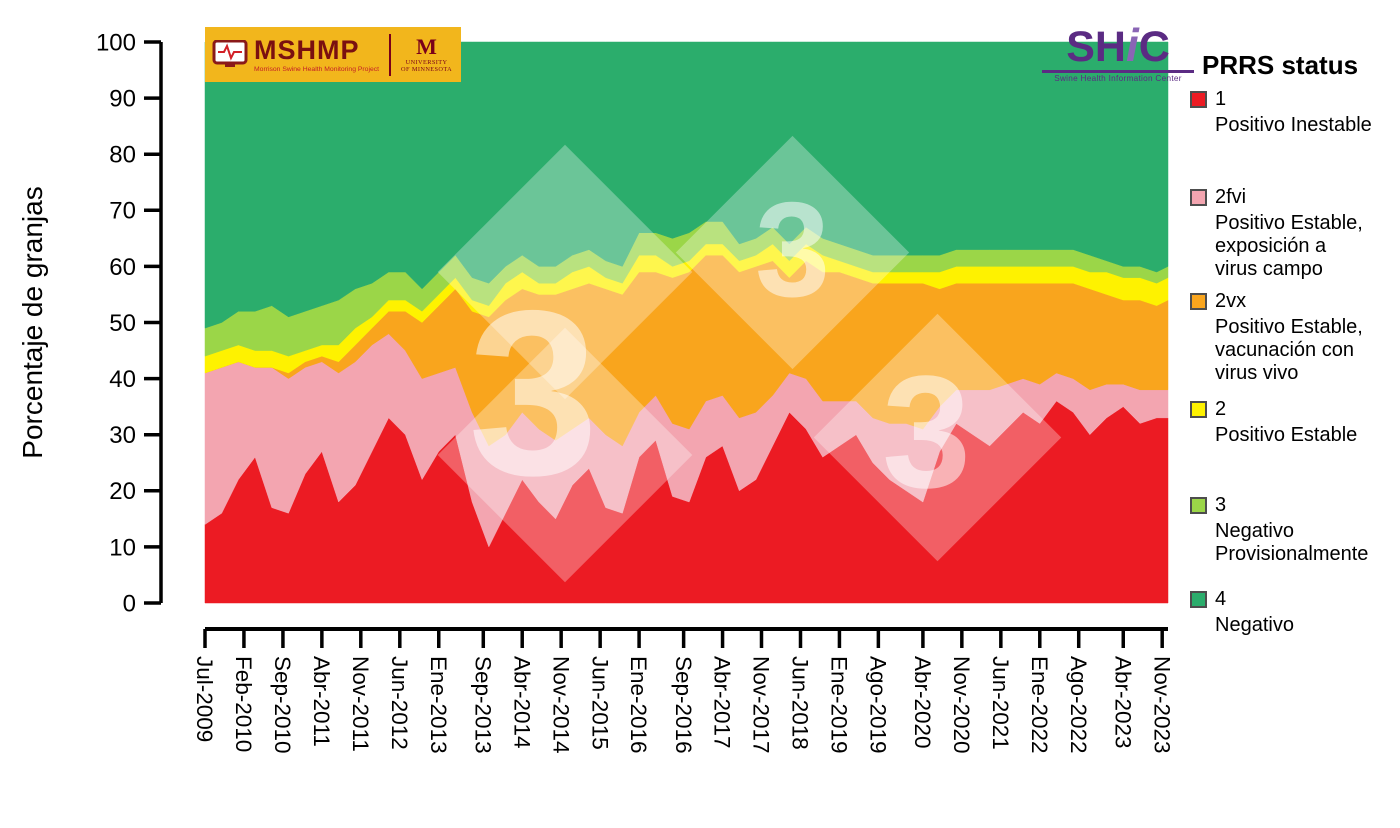 This screenshot has width=1400, height=828. What do you see at coordinates (1221, 505) in the screenshot?
I see `legend-key-3: 3` at bounding box center [1221, 505].